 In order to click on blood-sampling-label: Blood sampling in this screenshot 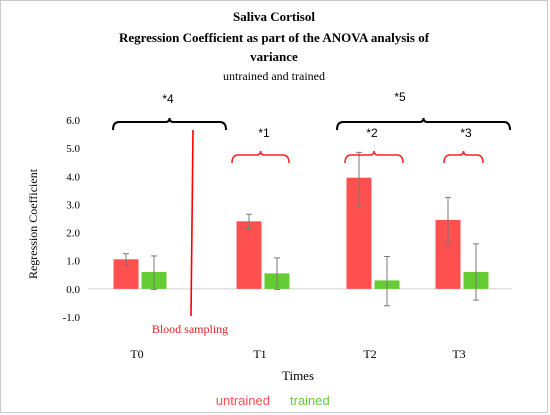, I will do `click(190, 329)`.